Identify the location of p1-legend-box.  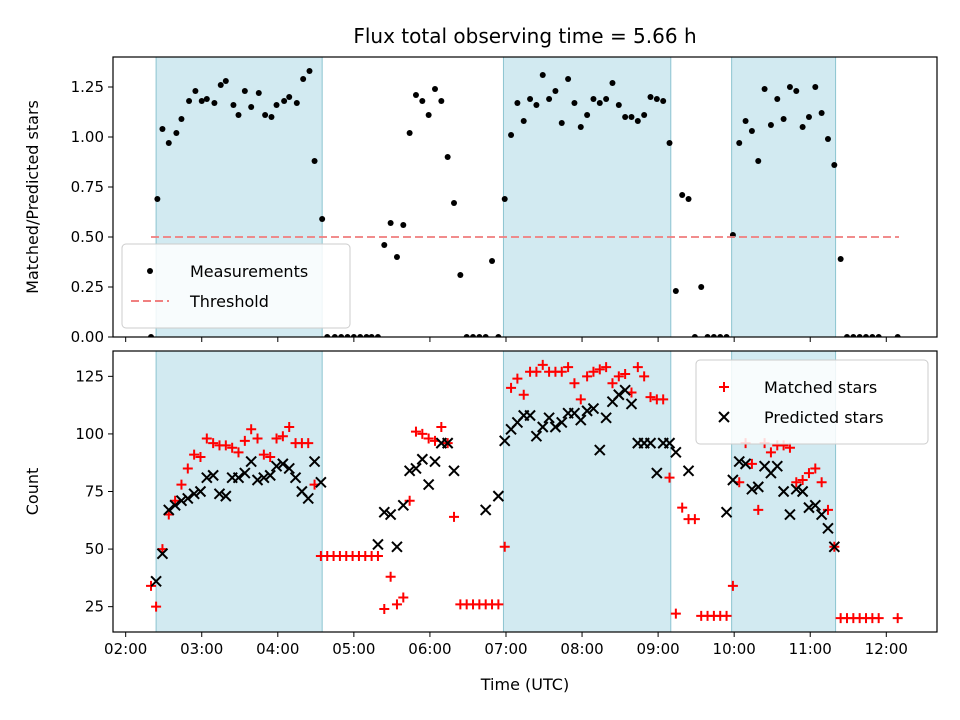
(236, 286).